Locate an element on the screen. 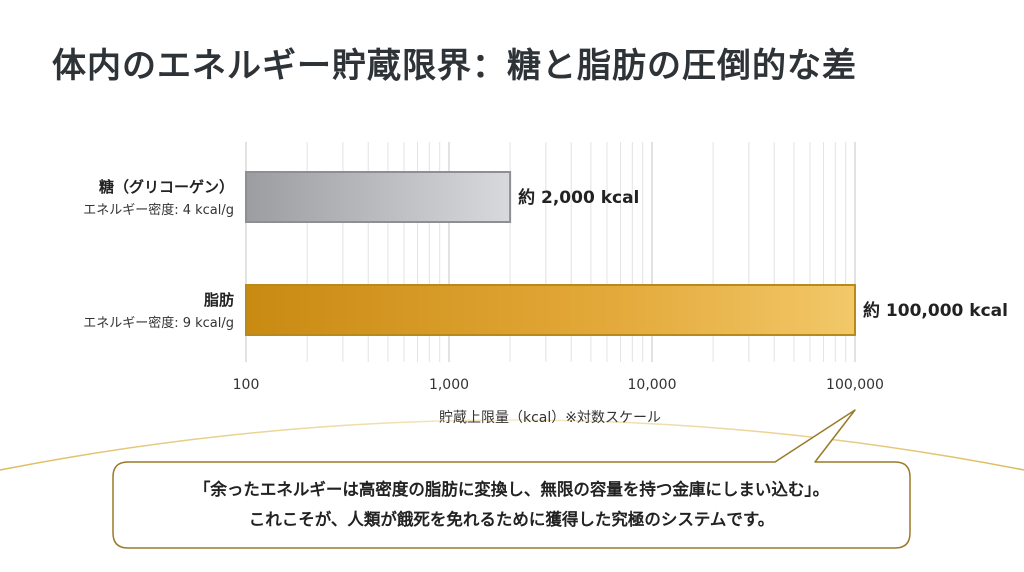 The width and height of the screenshot is (1024, 572). callout-line-2: これこそが、人類が餓死を免れるために獲得した究極のシステムです。 is located at coordinates (511, 519).